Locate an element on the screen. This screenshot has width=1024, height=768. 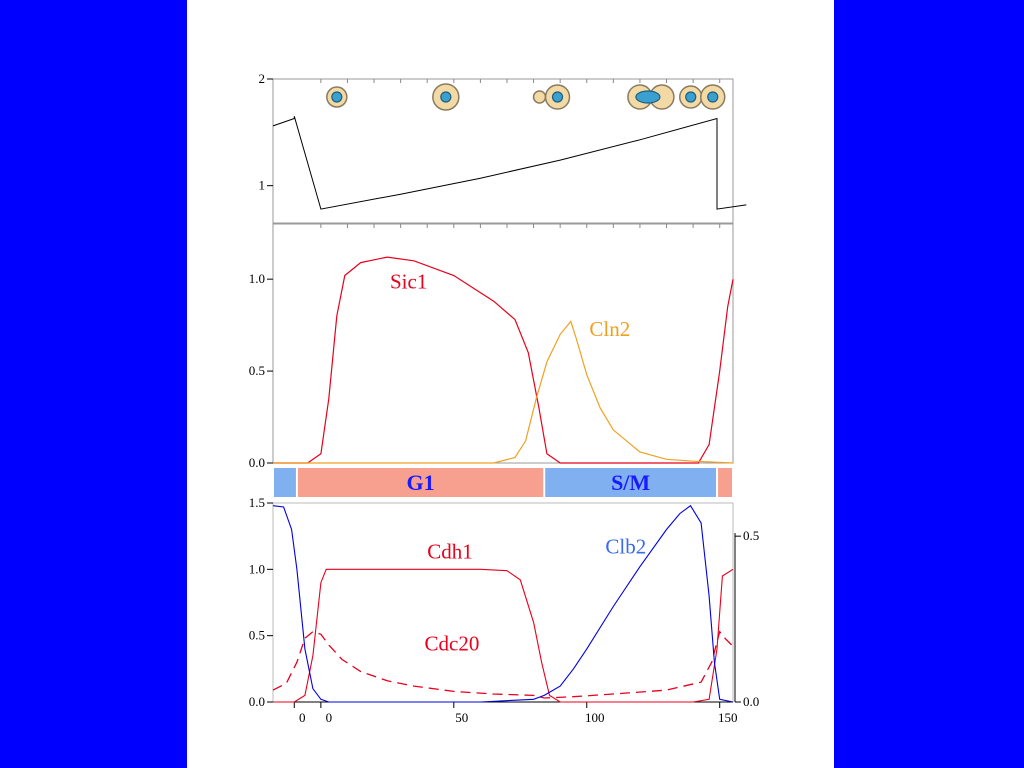
xtick-label-4: 150 is located at coordinates (728, 717).